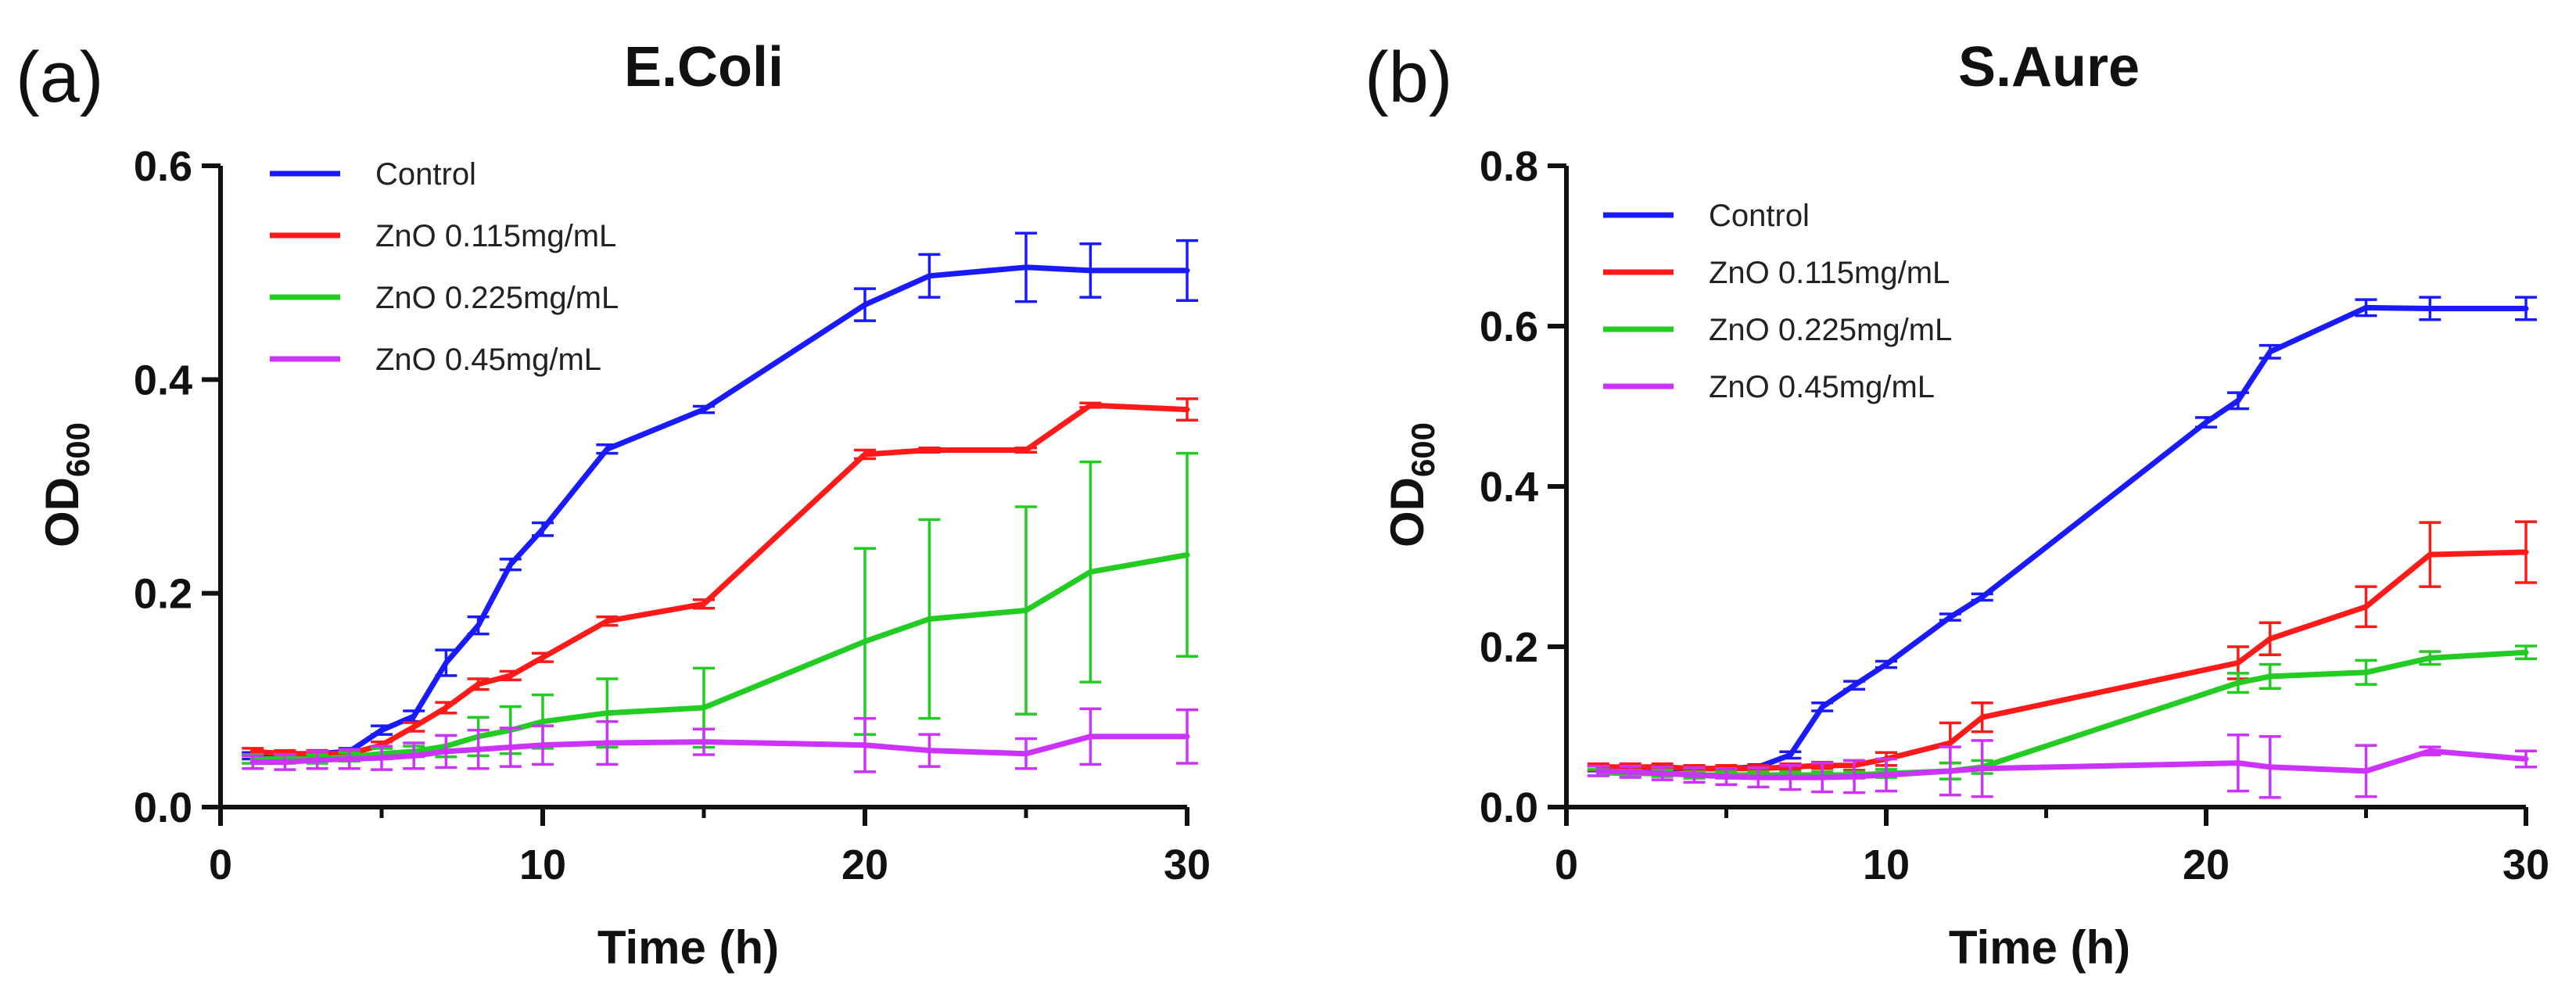 The width and height of the screenshot is (2576, 994). I want to click on panel-label: (a), so click(59, 78).